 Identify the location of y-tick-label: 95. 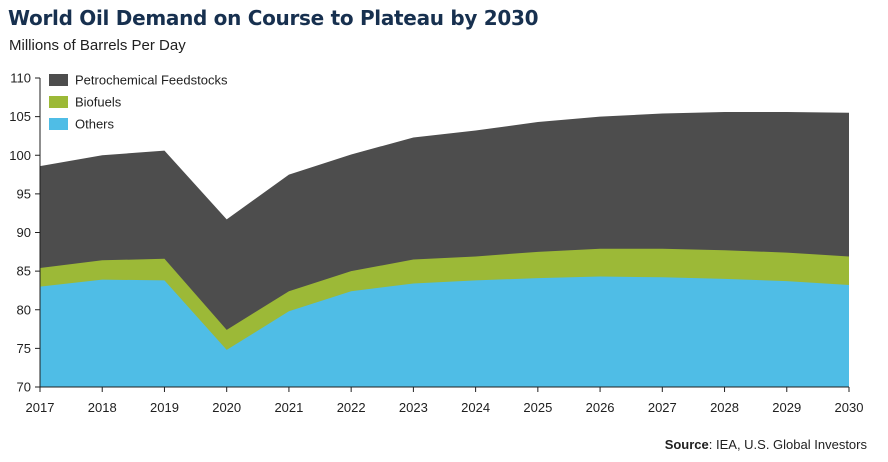
(24, 193).